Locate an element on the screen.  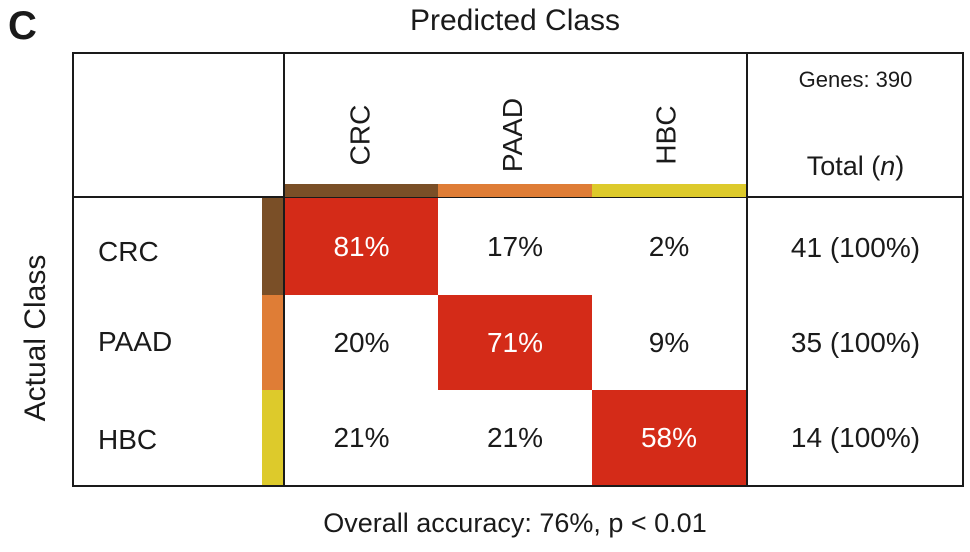
row-label-divider is located at coordinates (284, 269).